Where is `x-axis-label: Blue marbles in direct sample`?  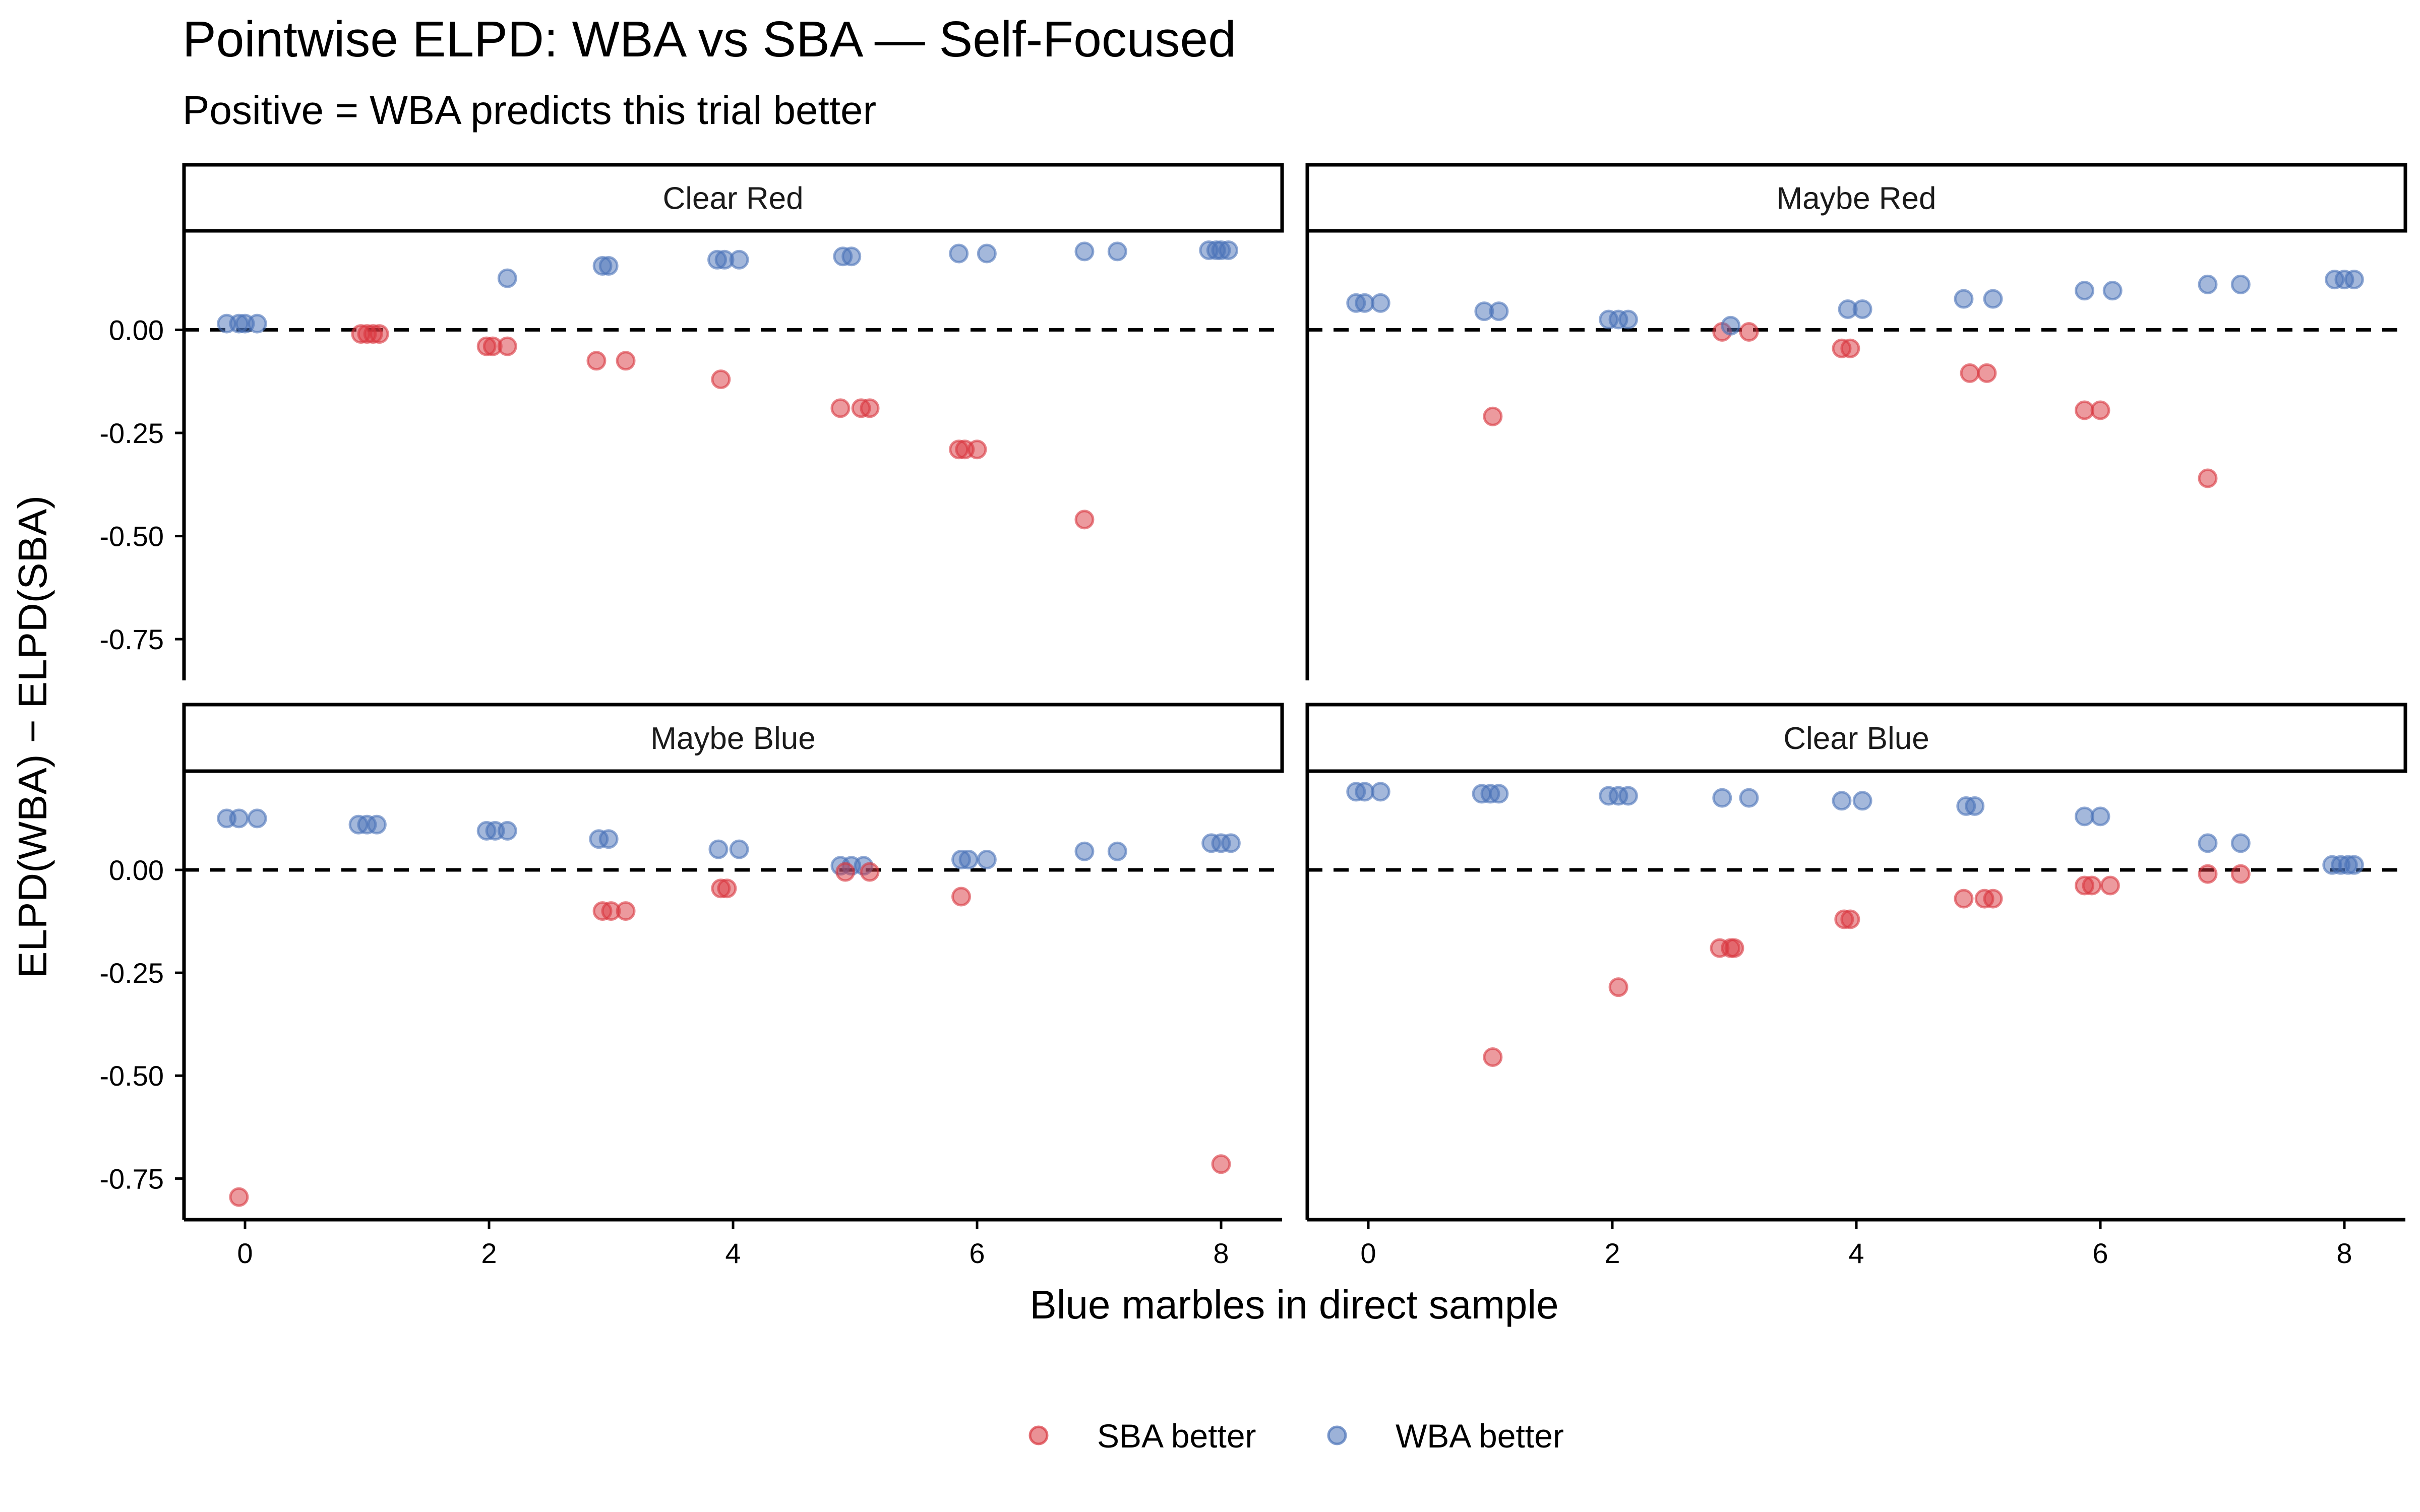
x-axis-label: Blue marbles in direct sample is located at coordinates (1294, 1305).